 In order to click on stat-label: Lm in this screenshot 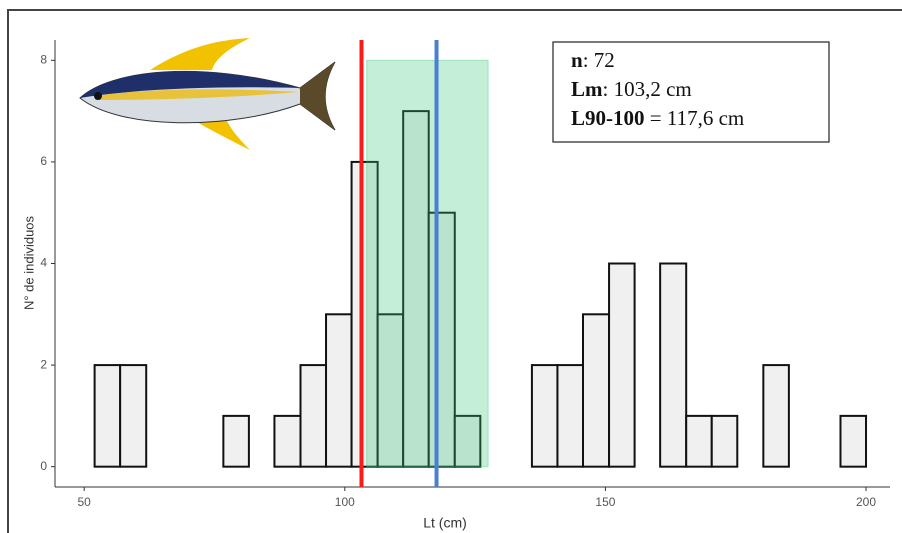, I will do `click(587, 89)`.